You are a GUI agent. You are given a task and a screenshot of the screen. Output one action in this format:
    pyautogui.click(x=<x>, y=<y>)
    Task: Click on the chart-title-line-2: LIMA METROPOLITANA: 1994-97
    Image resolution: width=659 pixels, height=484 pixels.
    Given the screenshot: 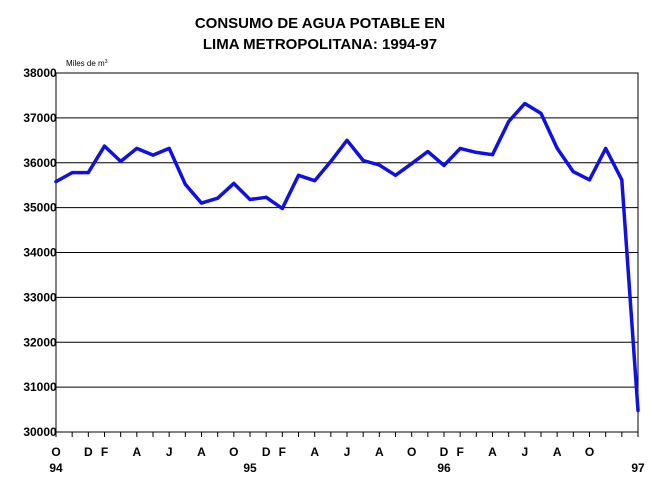 What is the action you would take?
    pyautogui.click(x=320, y=44)
    